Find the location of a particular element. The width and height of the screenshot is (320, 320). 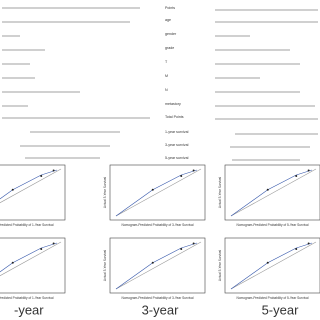

row-label: 3-year survival is located at coordinates (177, 145).